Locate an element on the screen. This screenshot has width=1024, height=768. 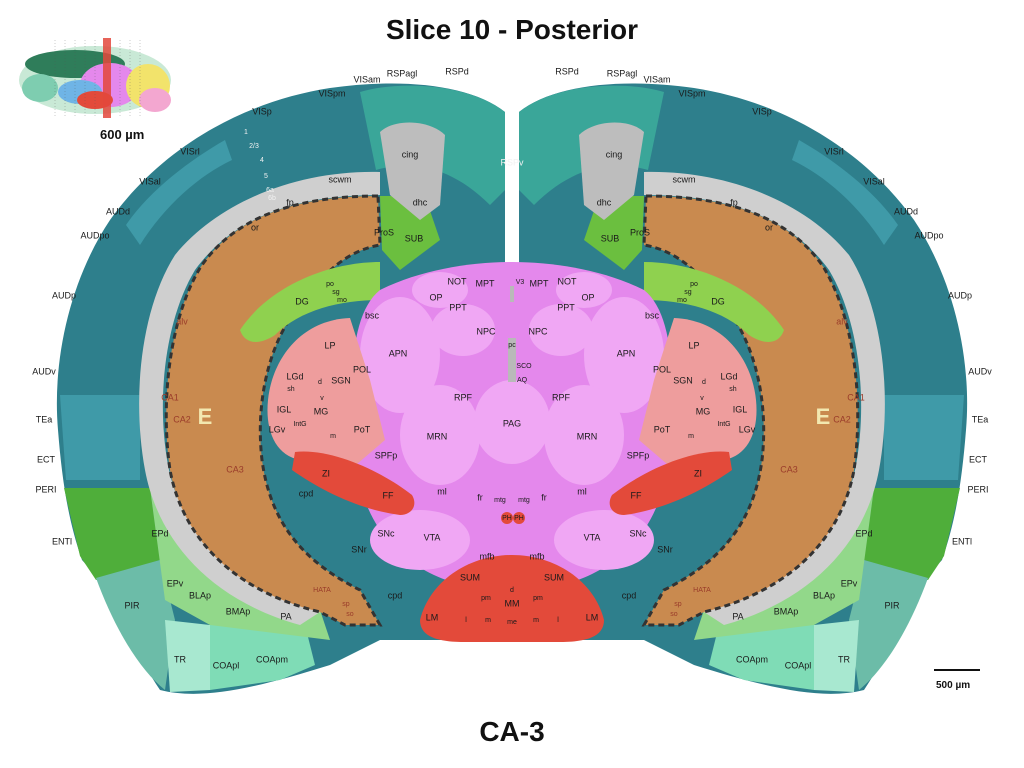
label-ppt-right: PPT is located at coordinates (566, 307).